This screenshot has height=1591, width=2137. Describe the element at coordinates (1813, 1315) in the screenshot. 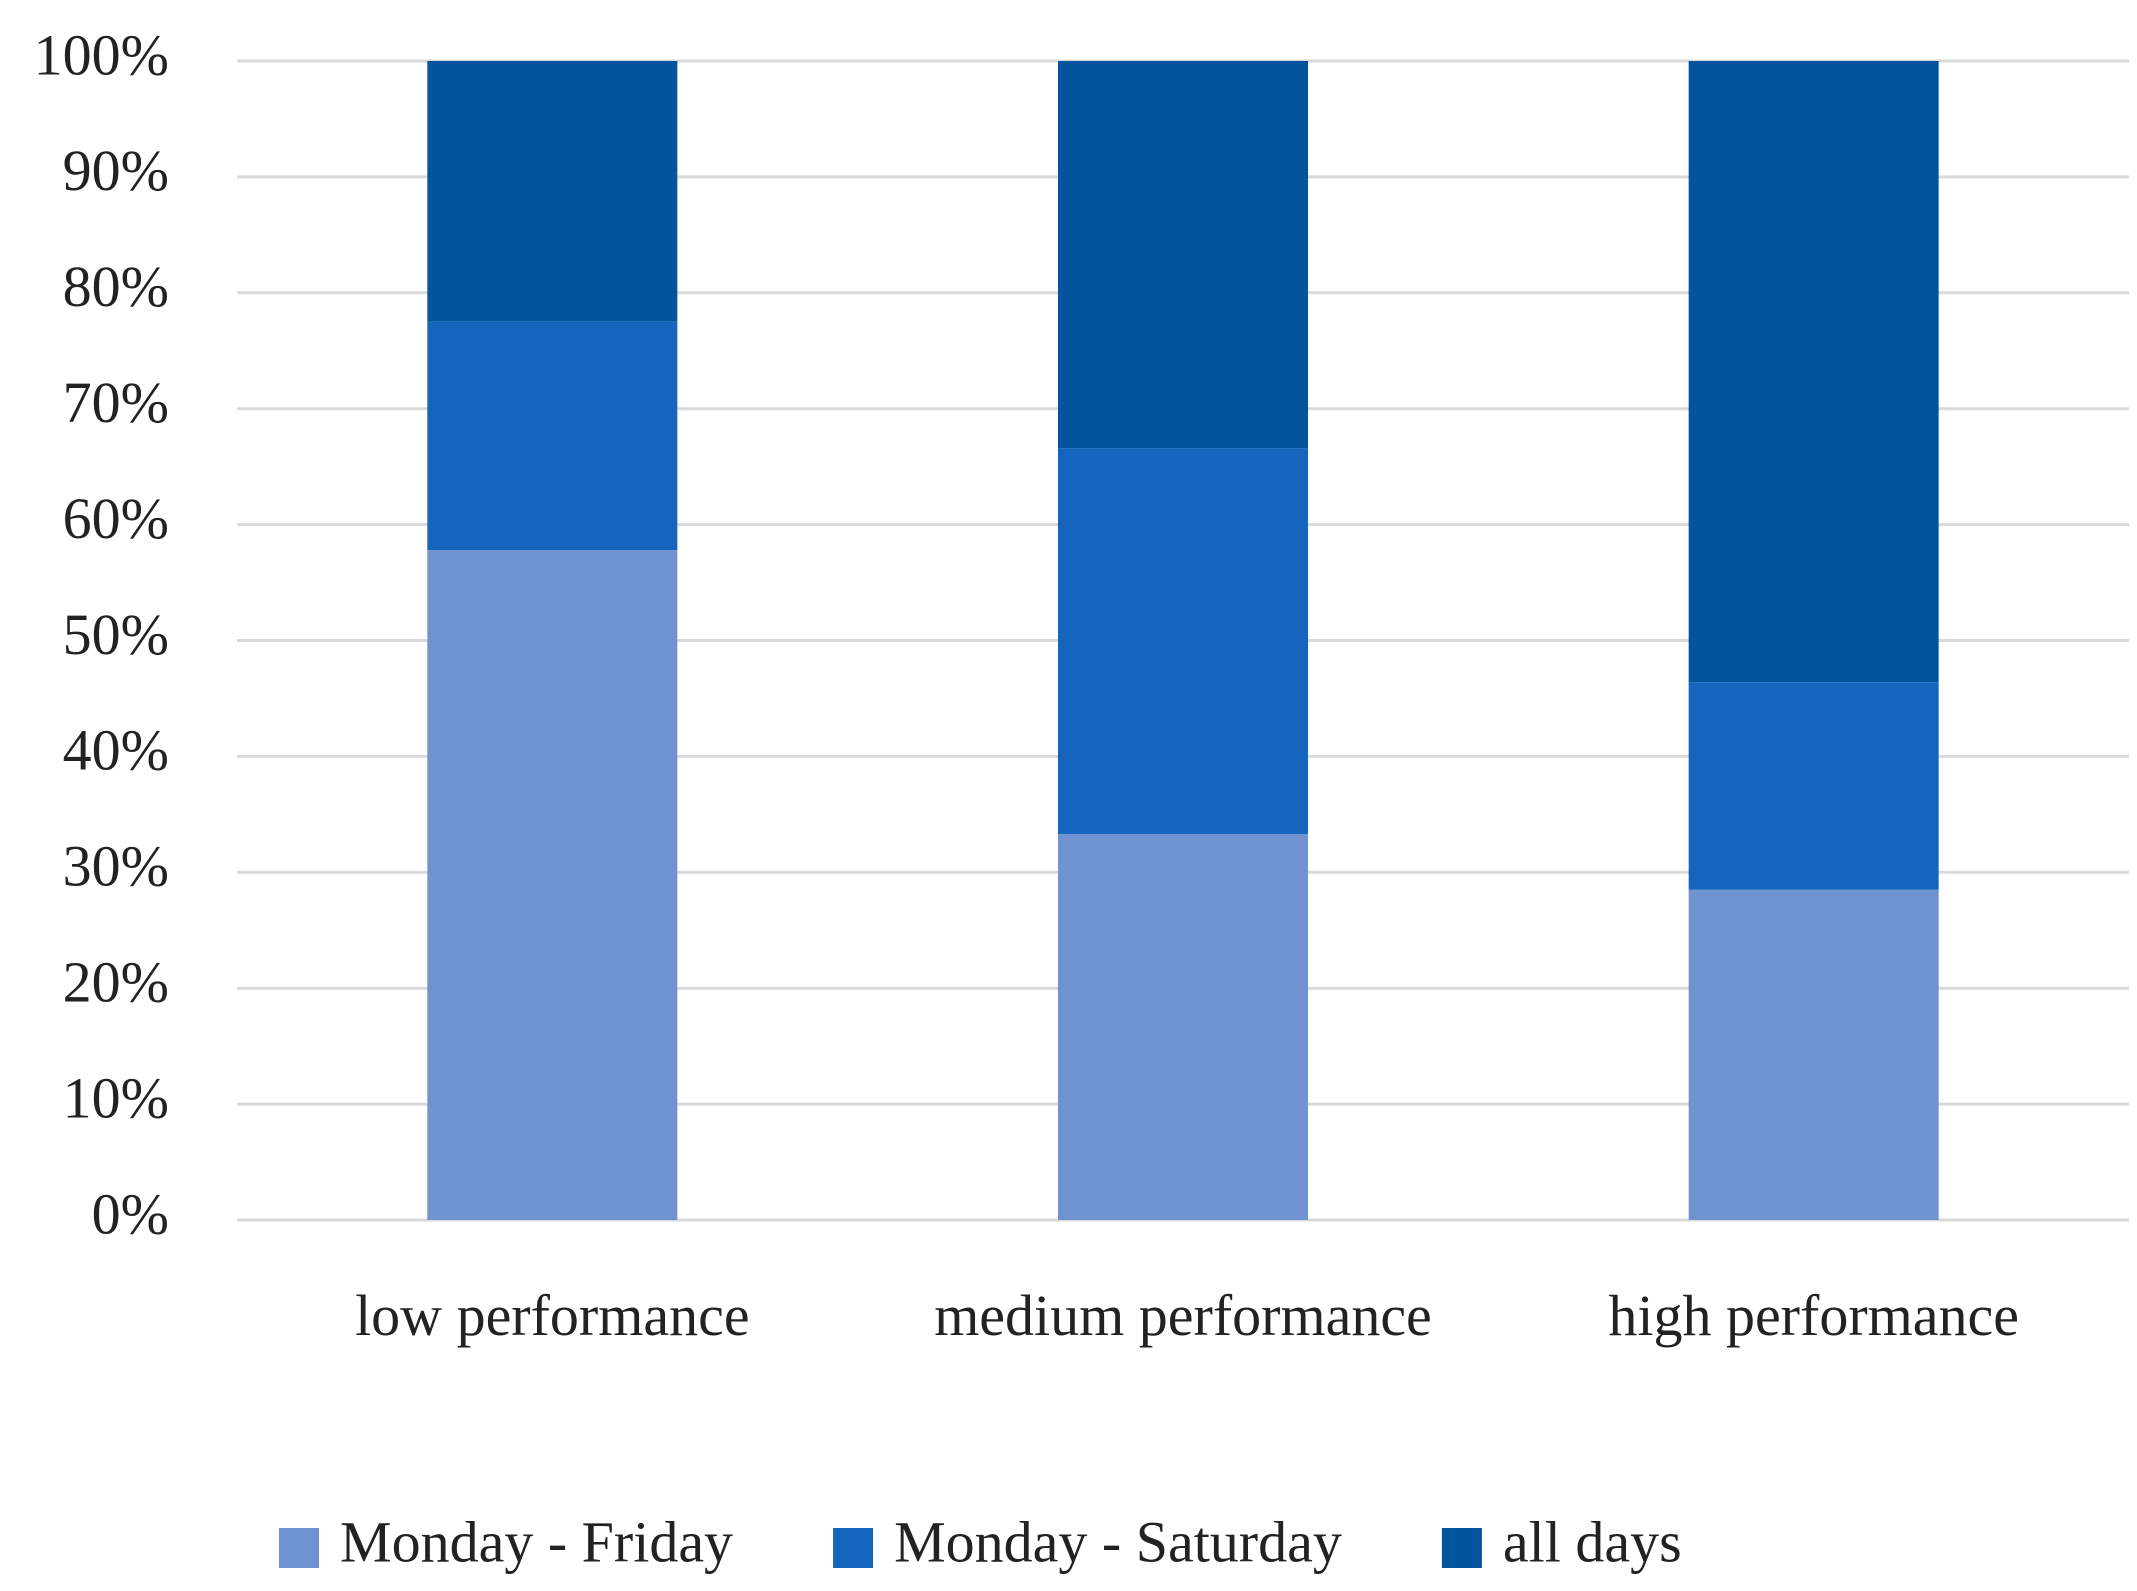

I see `x-tick-label: high performance` at that location.